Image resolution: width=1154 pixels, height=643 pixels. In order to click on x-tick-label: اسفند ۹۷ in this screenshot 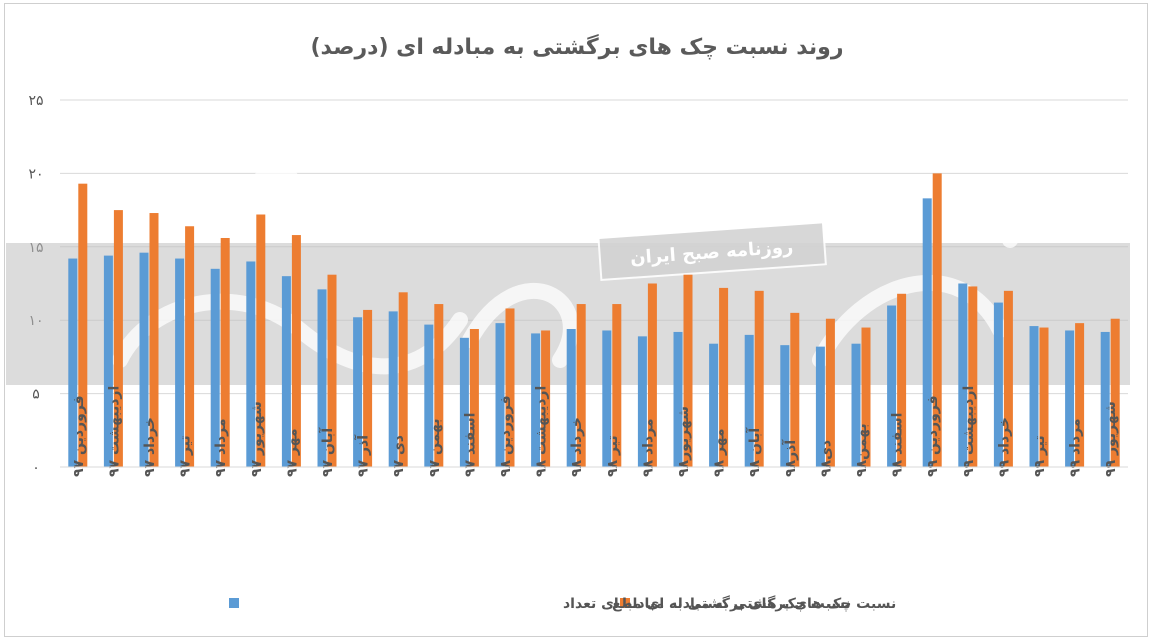, I will do `click(470, 445)`.